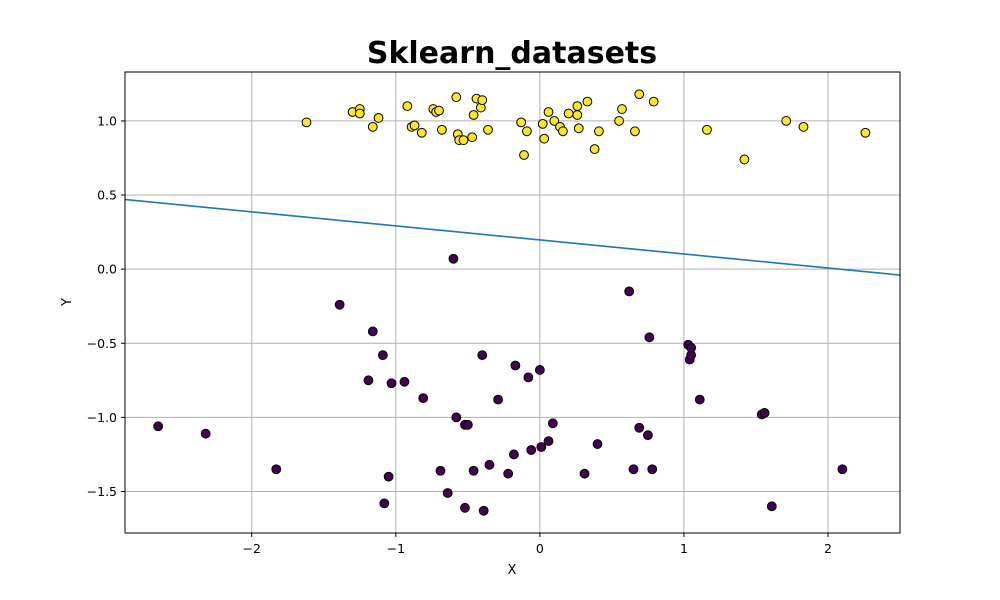 The height and width of the screenshot is (600, 1000). I want to click on chart-title: Sklearn_datasets, so click(512, 53).